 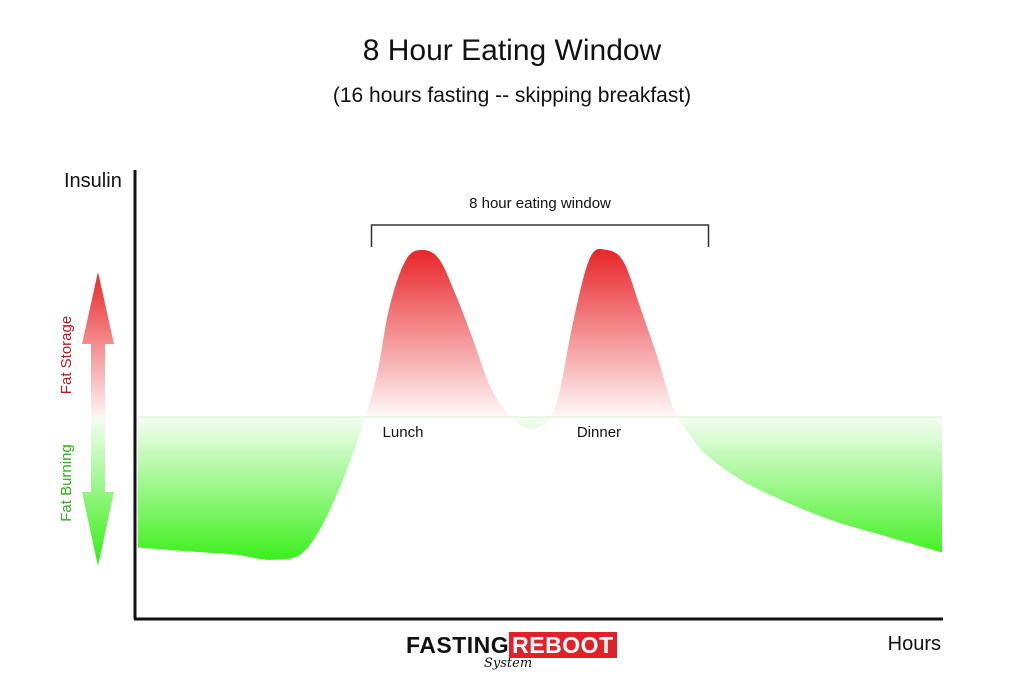 I want to click on fat-burning-label: Fat Burning, so click(x=66, y=483).